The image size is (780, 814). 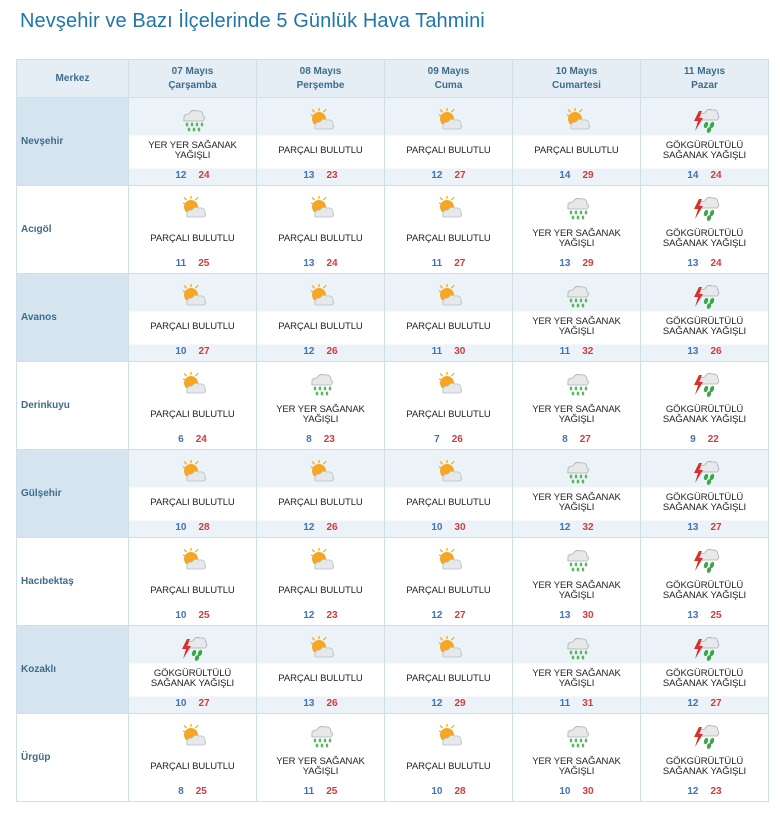 What do you see at coordinates (448, 528) in the screenshot?
I see `temperature-range: 10 30` at bounding box center [448, 528].